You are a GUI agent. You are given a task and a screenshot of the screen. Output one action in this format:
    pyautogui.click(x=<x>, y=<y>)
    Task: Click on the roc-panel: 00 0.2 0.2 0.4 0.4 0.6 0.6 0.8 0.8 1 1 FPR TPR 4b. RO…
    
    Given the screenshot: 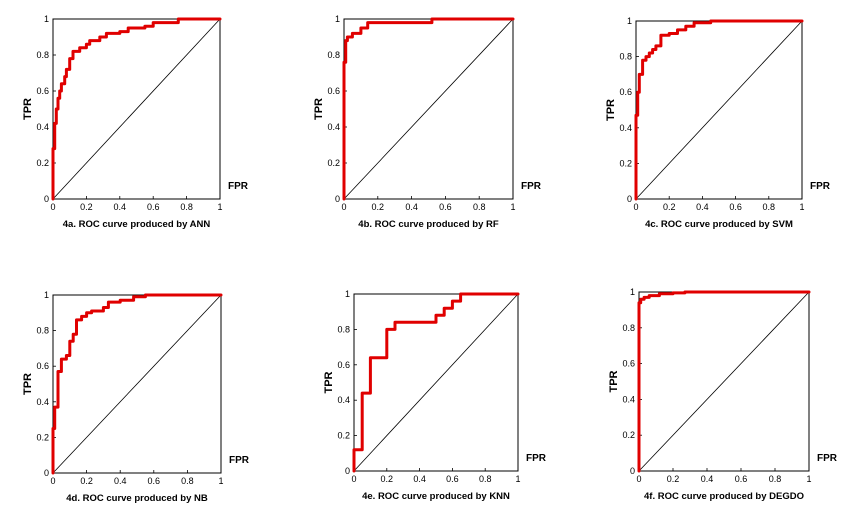 What is the action you would take?
    pyautogui.click(x=427, y=122)
    